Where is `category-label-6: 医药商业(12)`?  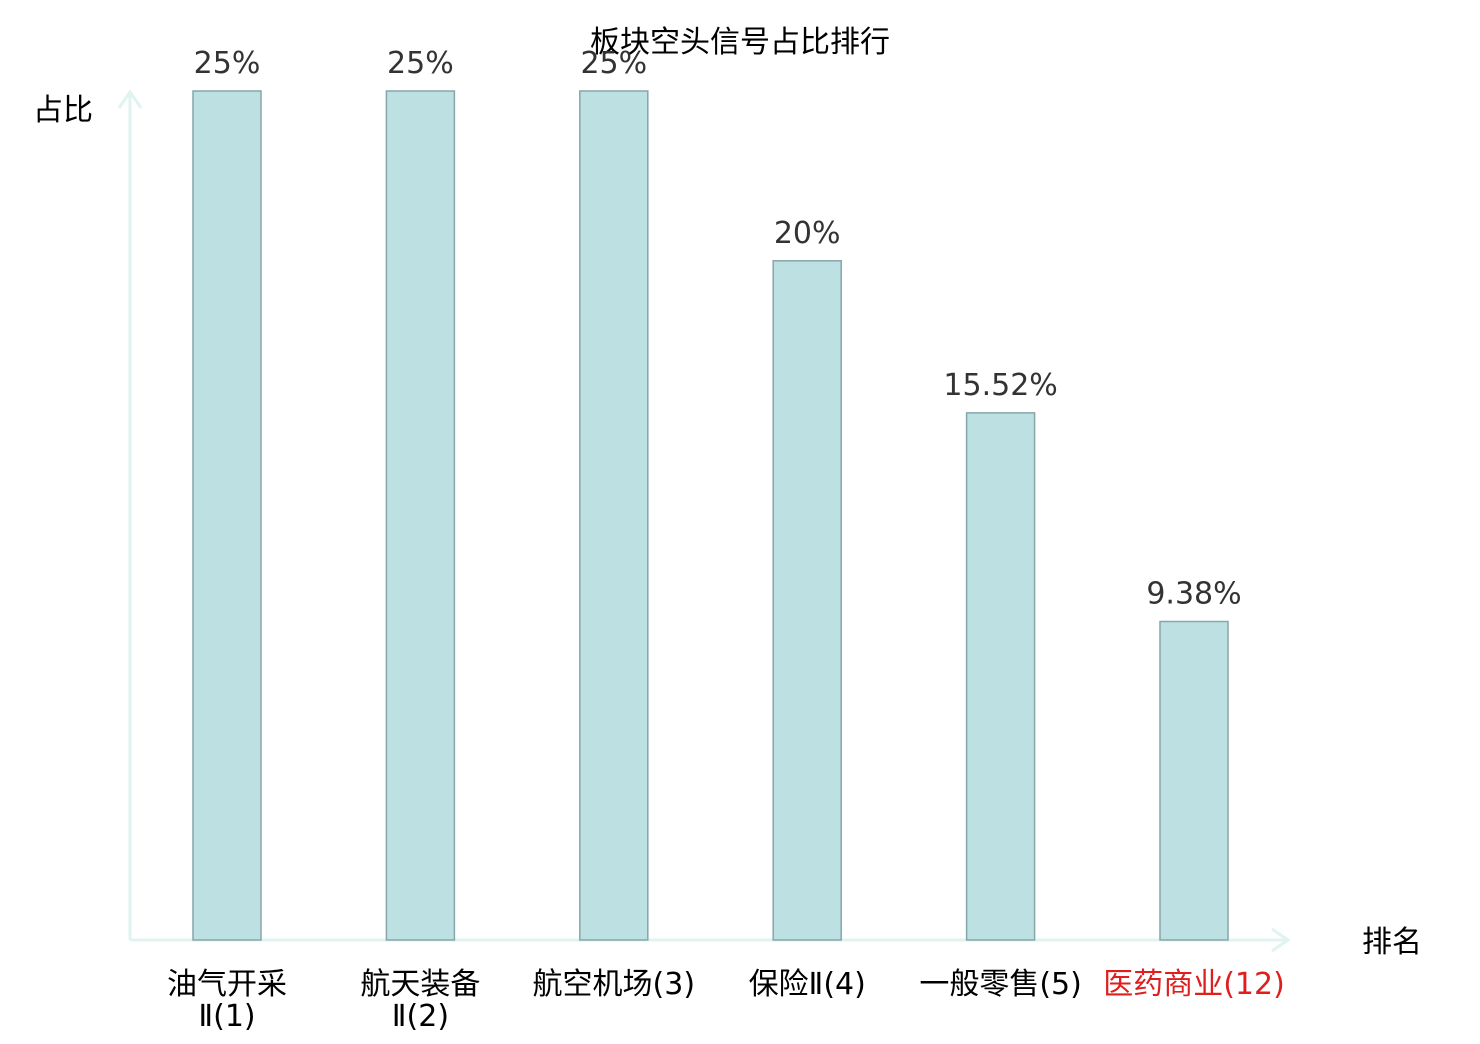
category-label-6: 医药商业(12) is located at coordinates (1194, 984).